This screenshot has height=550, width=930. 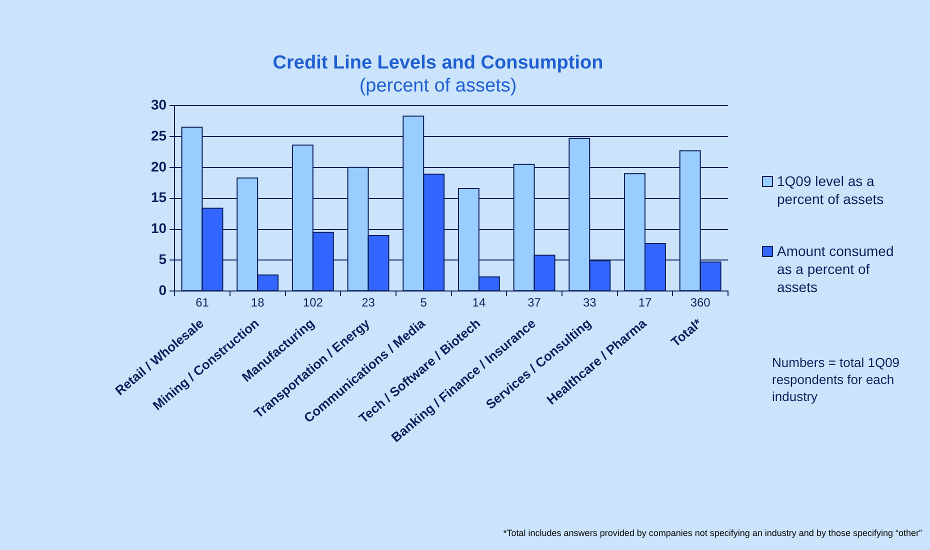 What do you see at coordinates (535, 302) in the screenshot?
I see `text: 37` at bounding box center [535, 302].